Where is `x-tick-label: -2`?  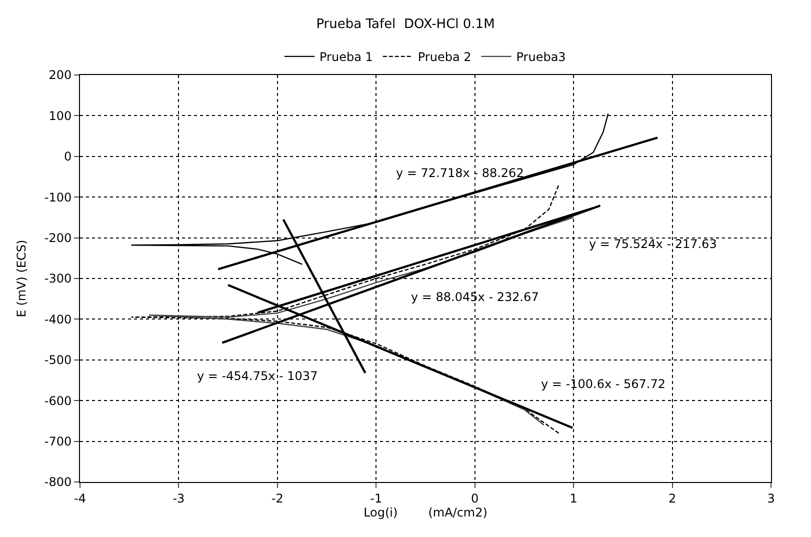 x-tick-label: -2 is located at coordinates (277, 498).